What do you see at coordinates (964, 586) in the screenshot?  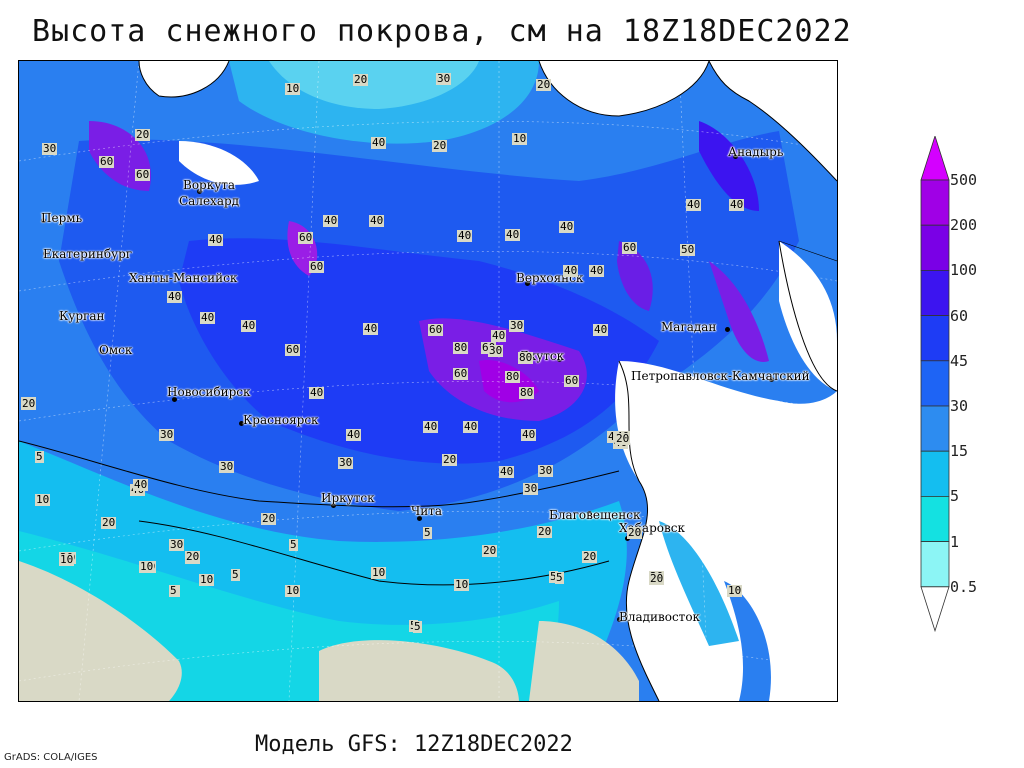 I see `legend-level-label: 0.5` at bounding box center [964, 586].